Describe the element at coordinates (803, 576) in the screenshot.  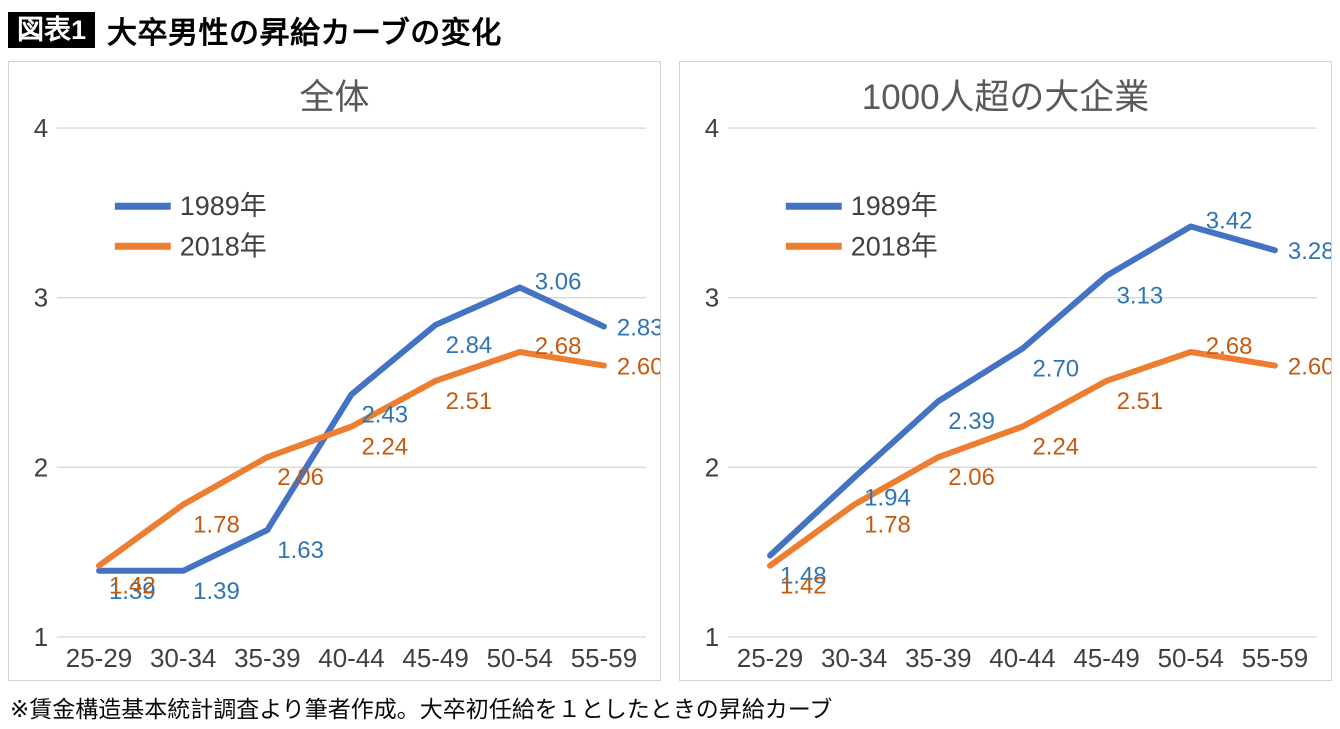
I see `data-label: 1.48` at that location.